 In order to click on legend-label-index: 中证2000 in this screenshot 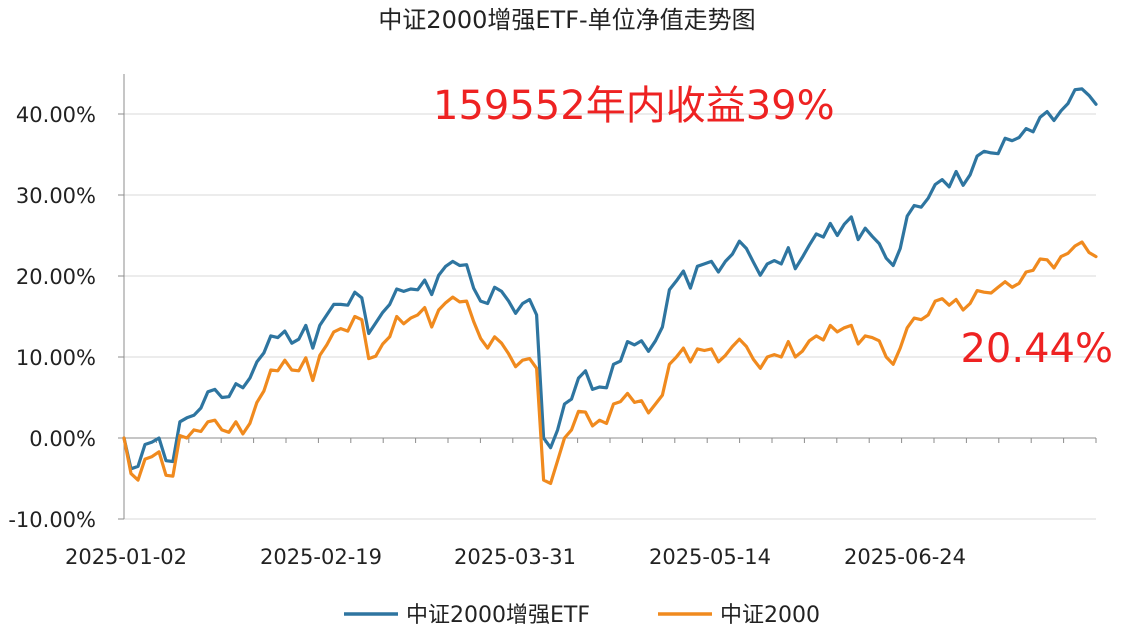, I will do `click(770, 615)`.